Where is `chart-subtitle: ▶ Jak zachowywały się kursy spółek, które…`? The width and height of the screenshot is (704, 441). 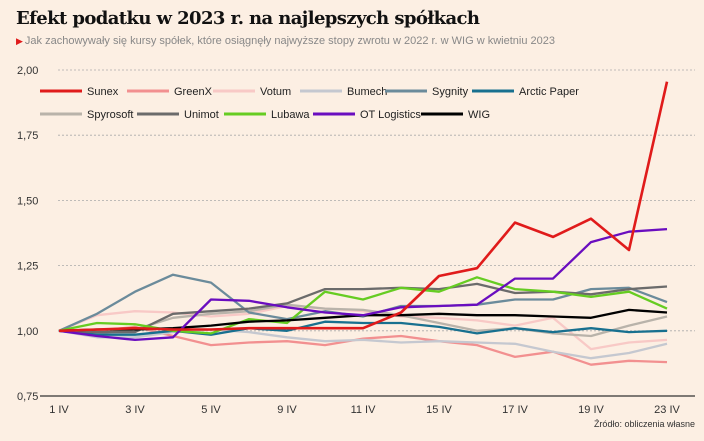 chart-subtitle: ▶ Jak zachowywały się kursy spółek, które… is located at coordinates (285, 41).